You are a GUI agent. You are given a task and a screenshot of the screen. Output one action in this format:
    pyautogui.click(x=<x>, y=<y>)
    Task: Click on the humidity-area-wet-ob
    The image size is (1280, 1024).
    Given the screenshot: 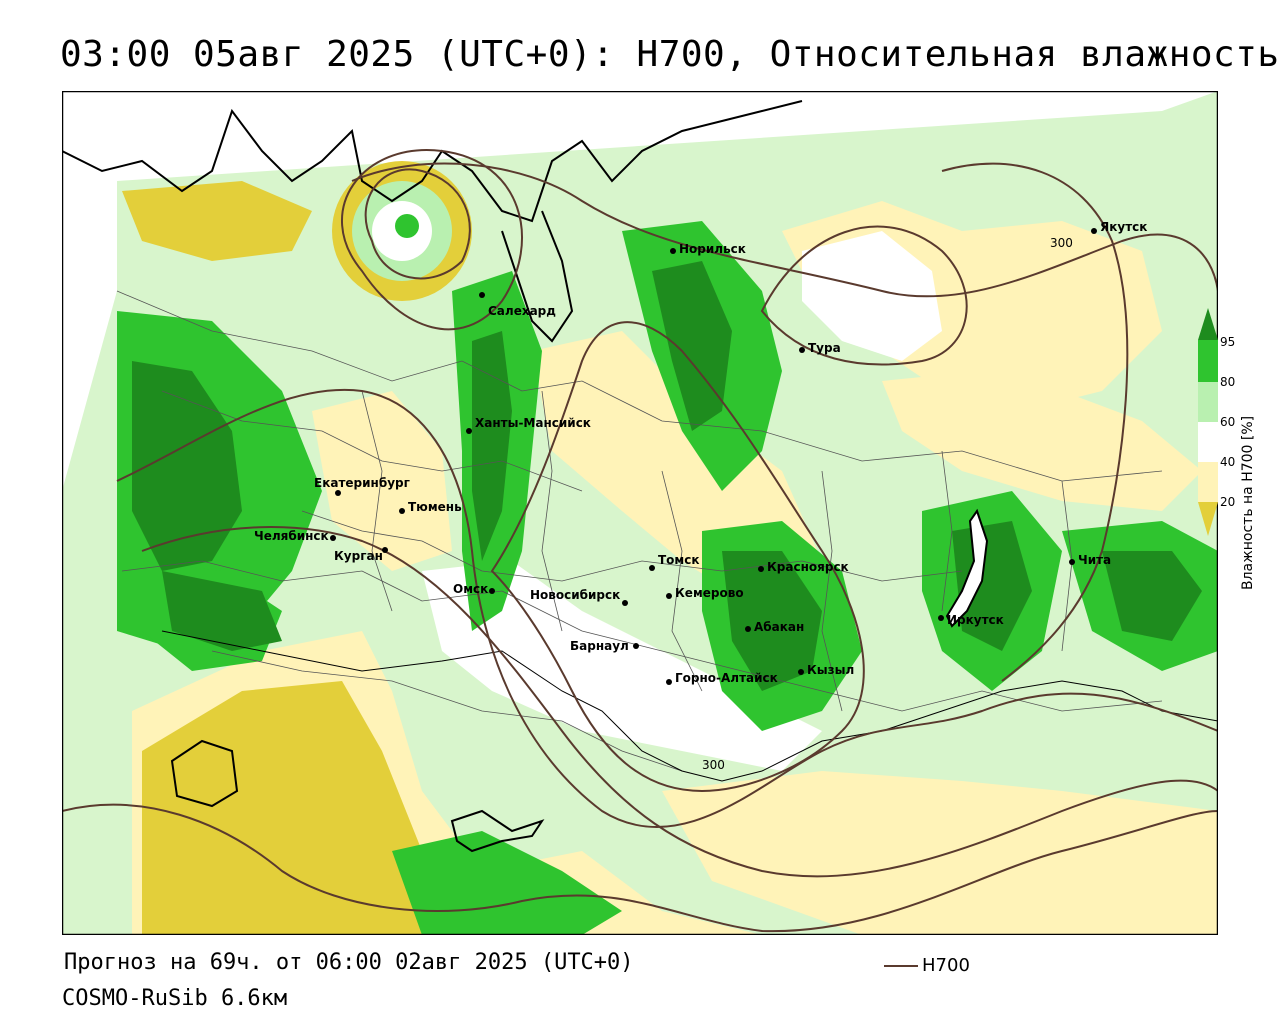 What is the action you would take?
    pyautogui.click(x=492, y=446)
    